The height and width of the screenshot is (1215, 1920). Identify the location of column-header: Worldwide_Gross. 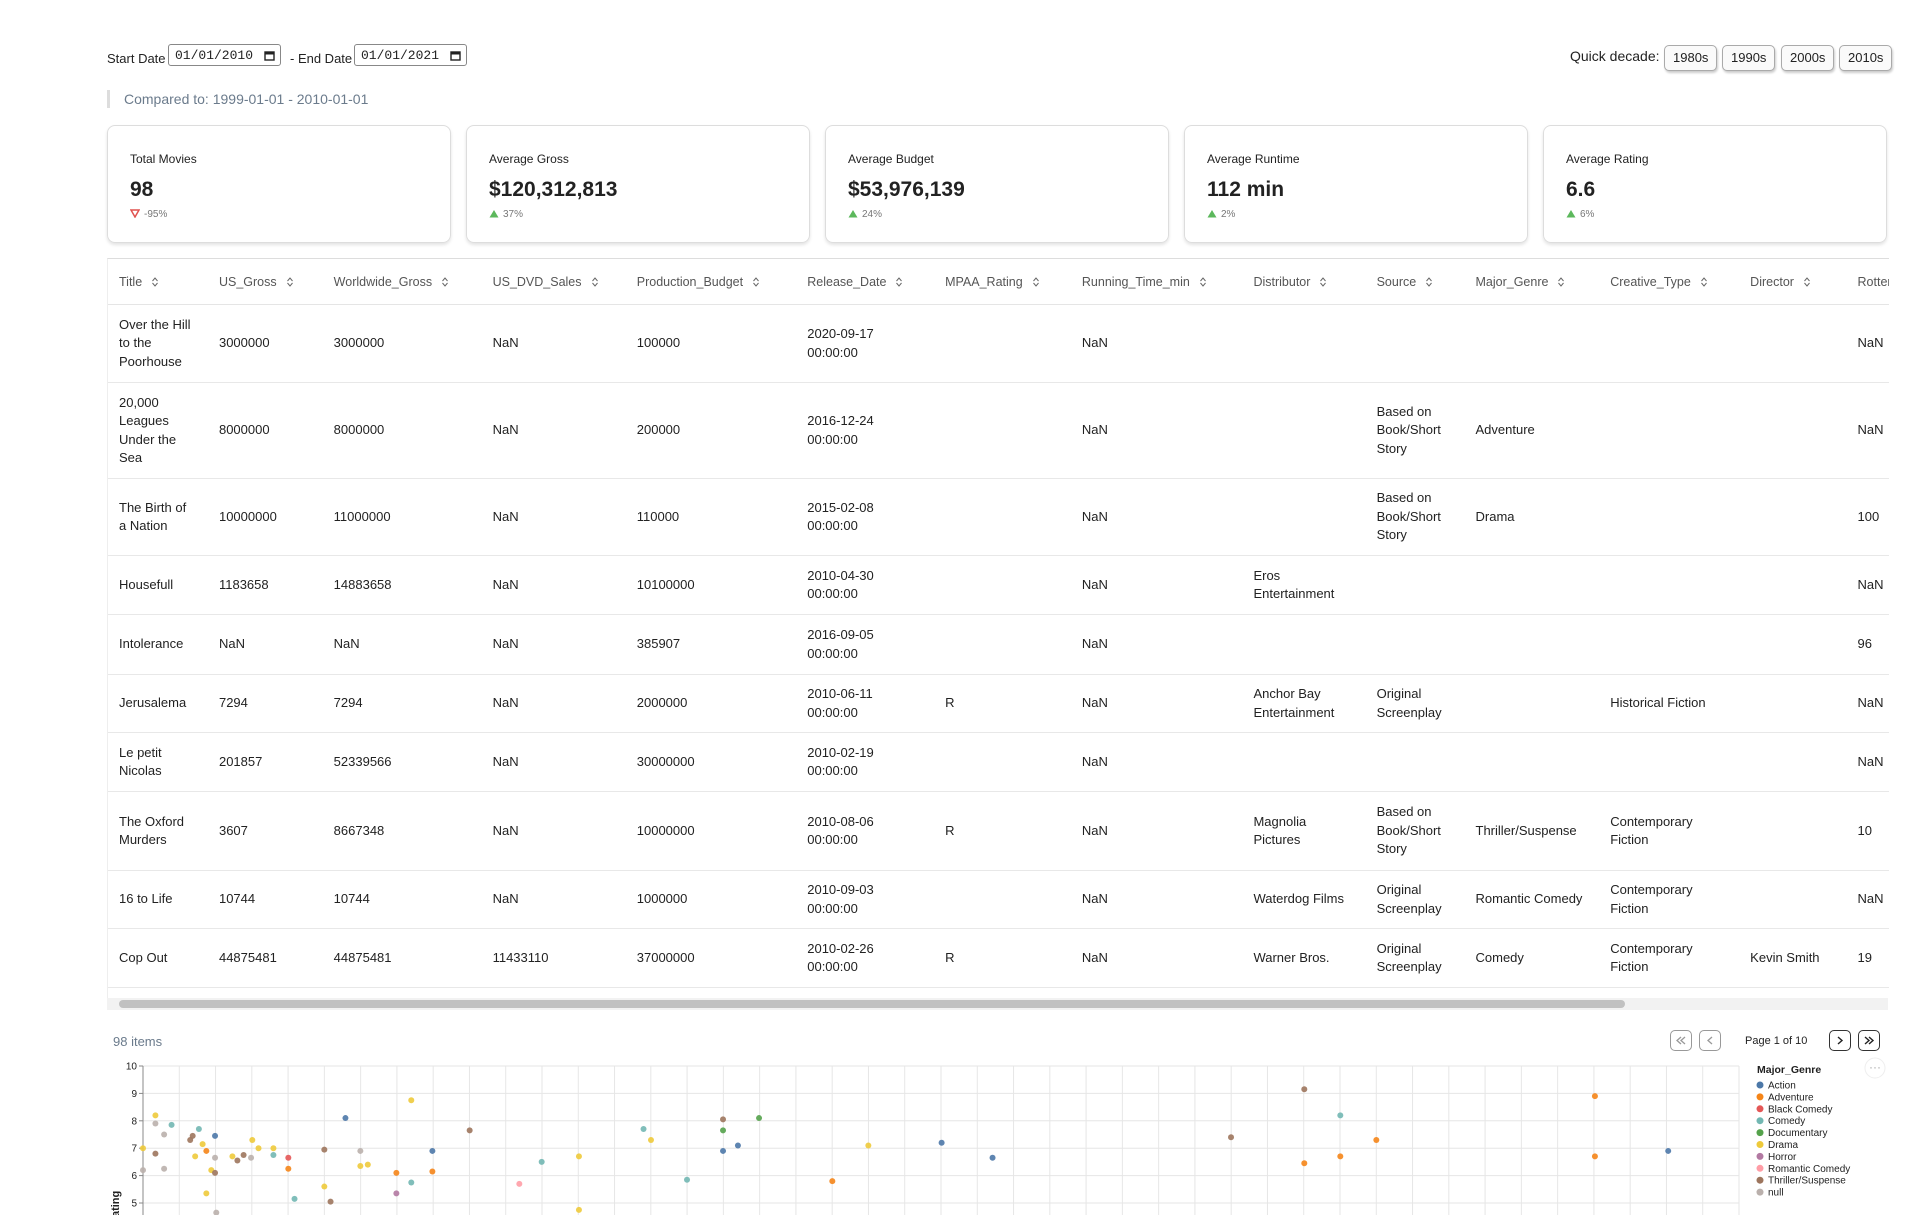
(402, 282).